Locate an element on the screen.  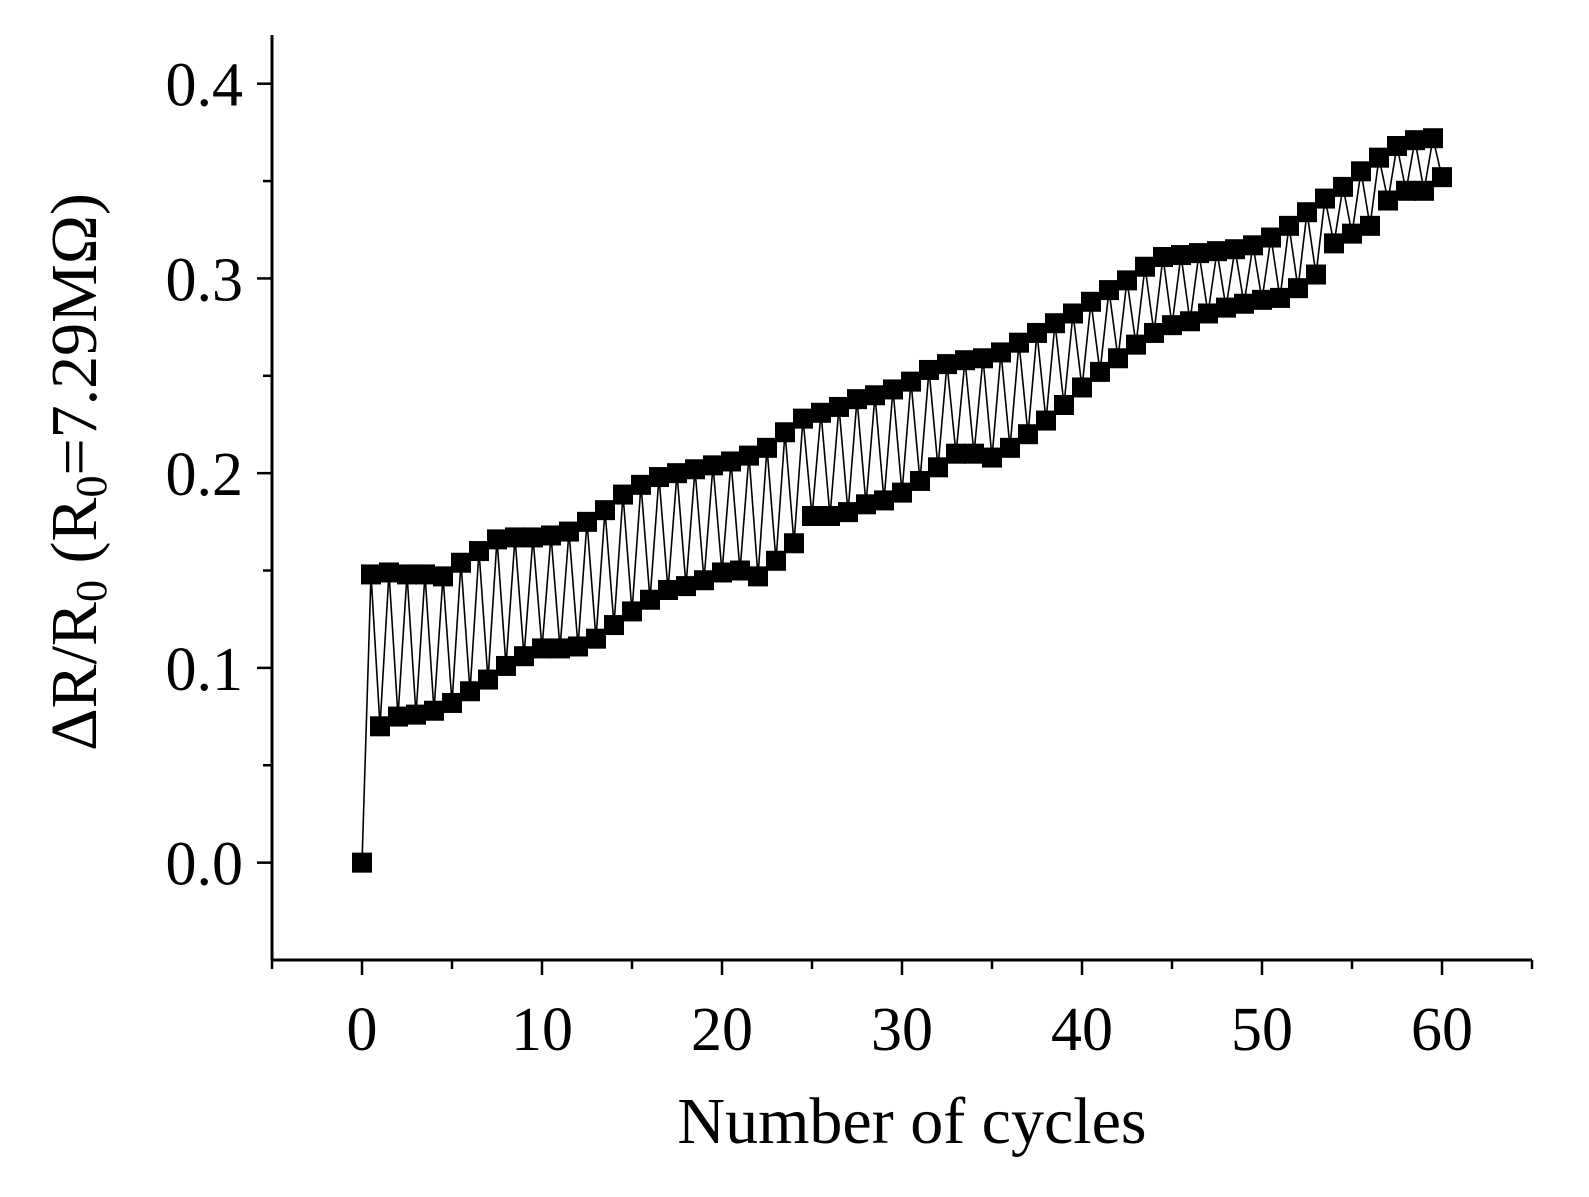
y-tick-label: 0.0 is located at coordinates (205, 865).